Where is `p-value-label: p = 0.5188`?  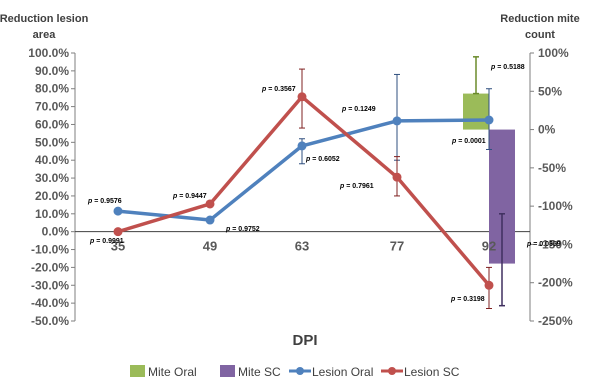
p-value-label: p = 0.5188 is located at coordinates (507, 67).